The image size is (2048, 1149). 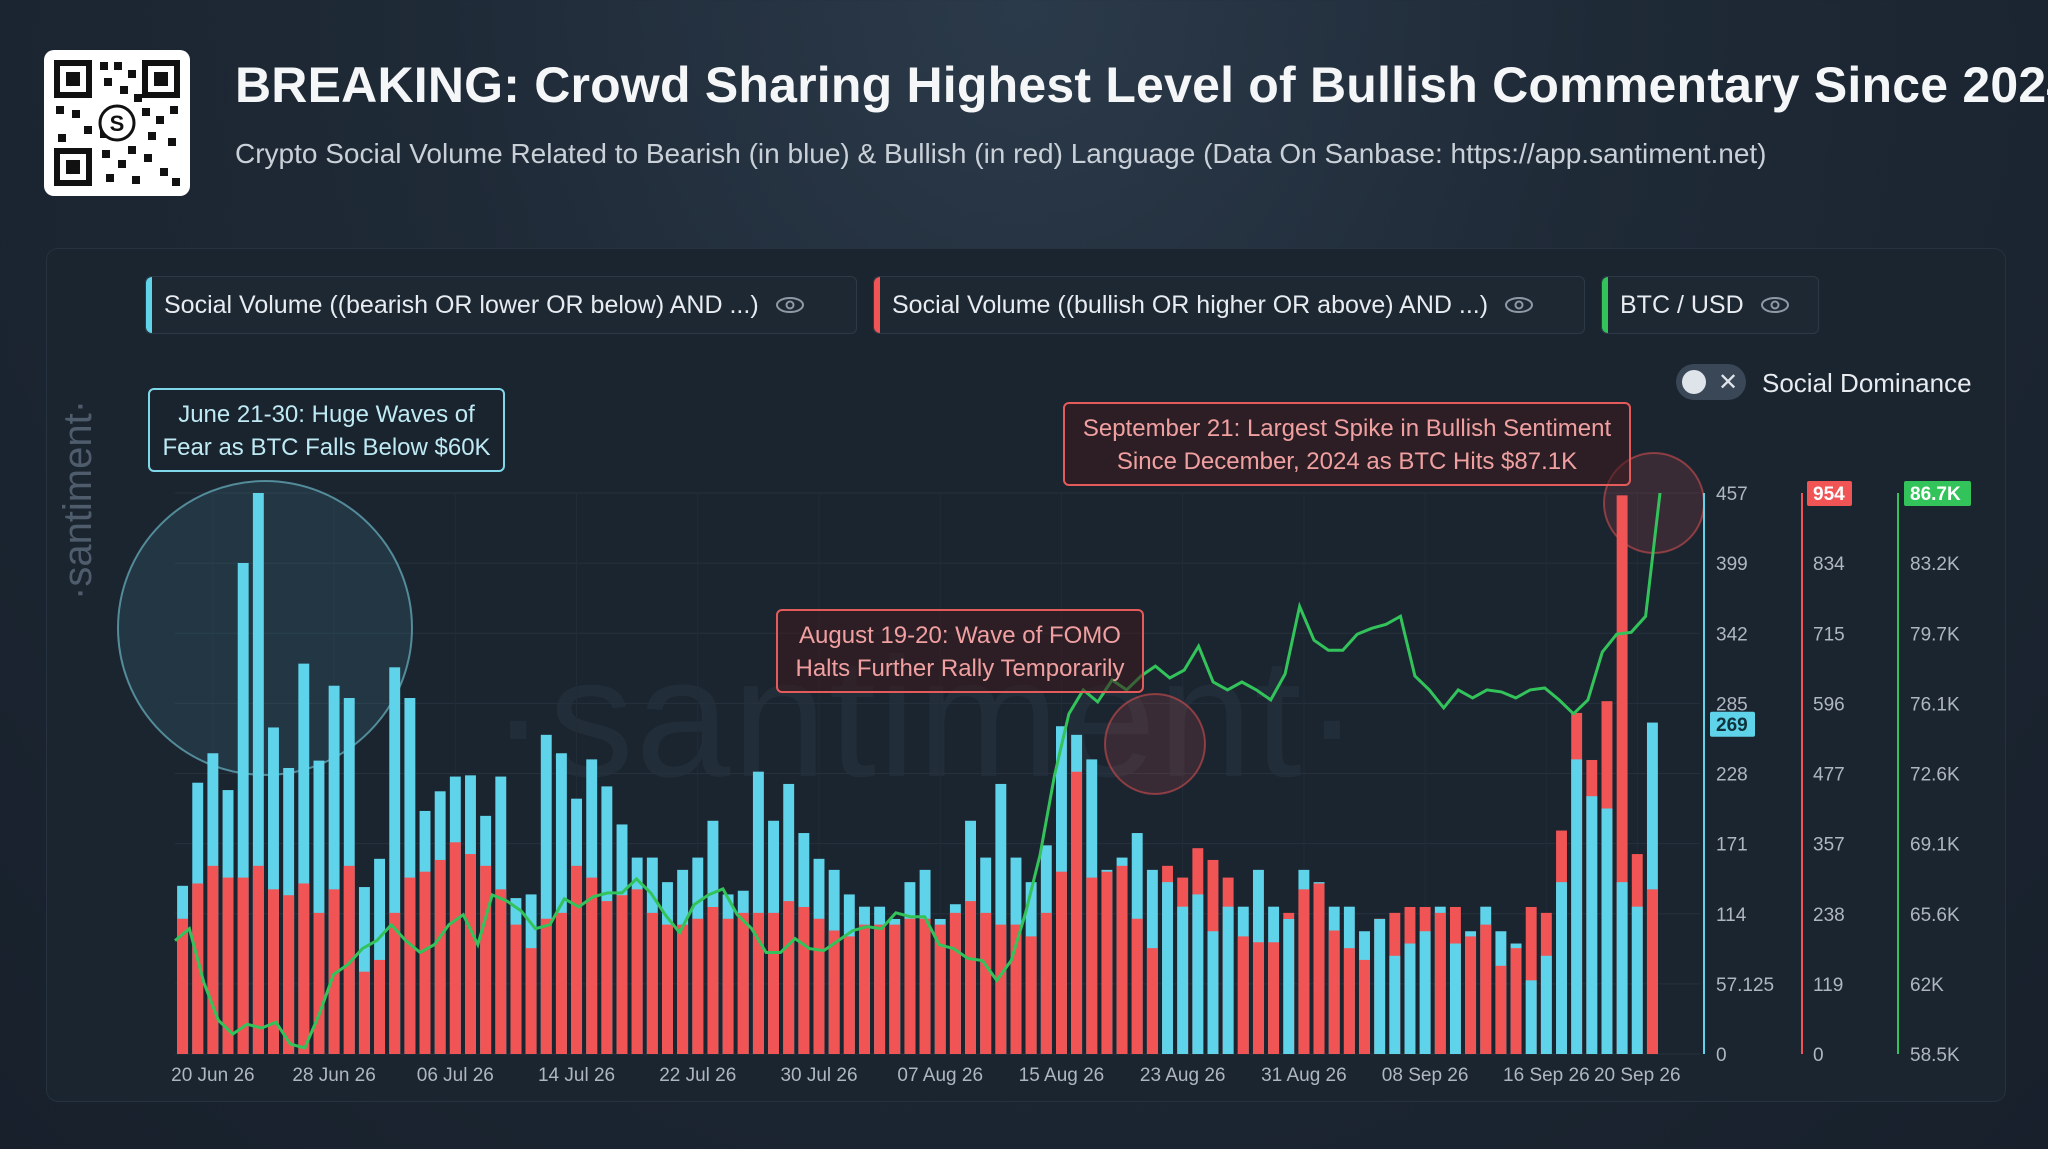 What do you see at coordinates (1710, 305) in the screenshot?
I see `legend-item-btc: BTC / USD` at bounding box center [1710, 305].